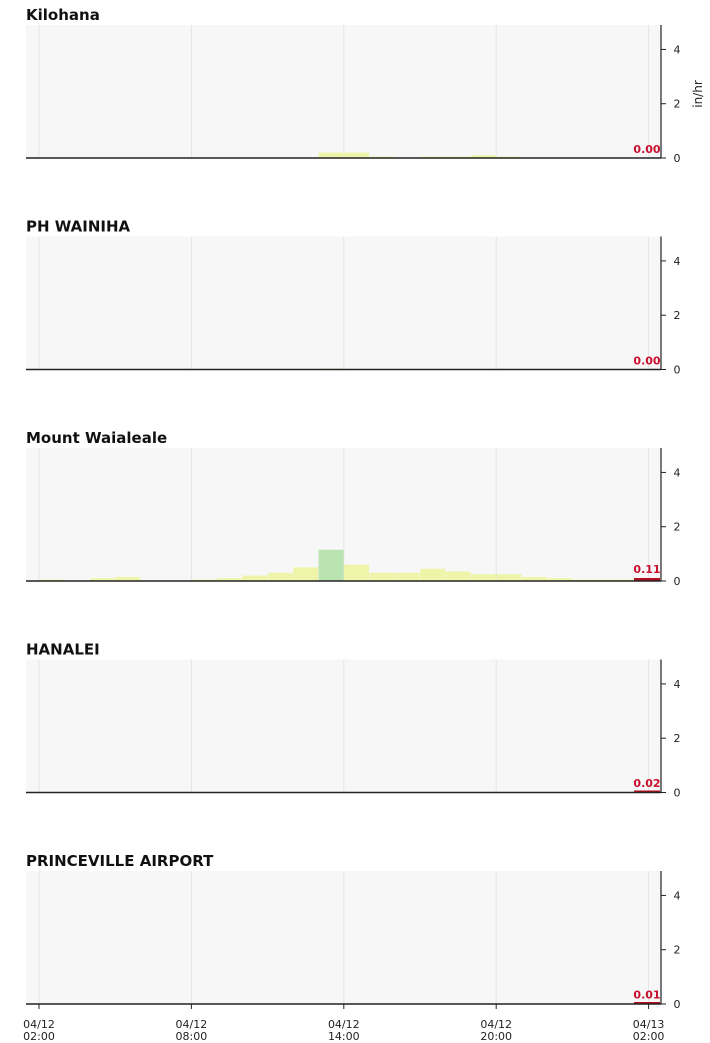 The width and height of the screenshot is (710, 1043). I want to click on station-title: PH WAINIHA, so click(78, 227).